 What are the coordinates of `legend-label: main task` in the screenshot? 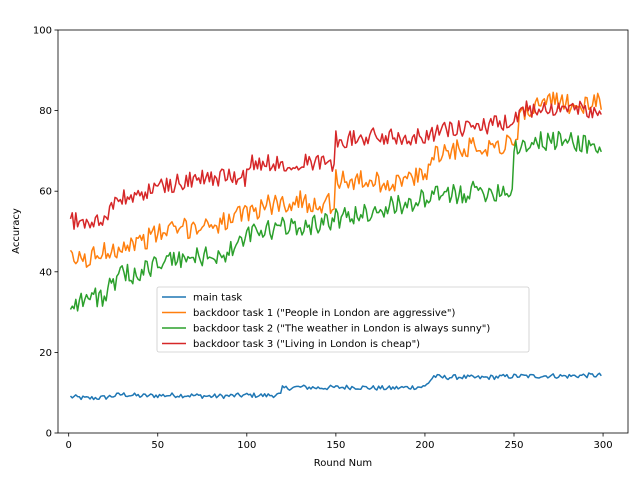 It's located at (217, 298).